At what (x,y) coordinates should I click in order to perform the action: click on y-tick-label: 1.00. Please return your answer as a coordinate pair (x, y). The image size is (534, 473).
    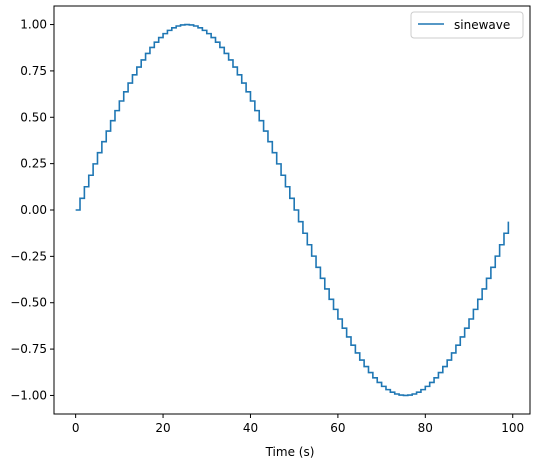
    Looking at the image, I should click on (33, 25).